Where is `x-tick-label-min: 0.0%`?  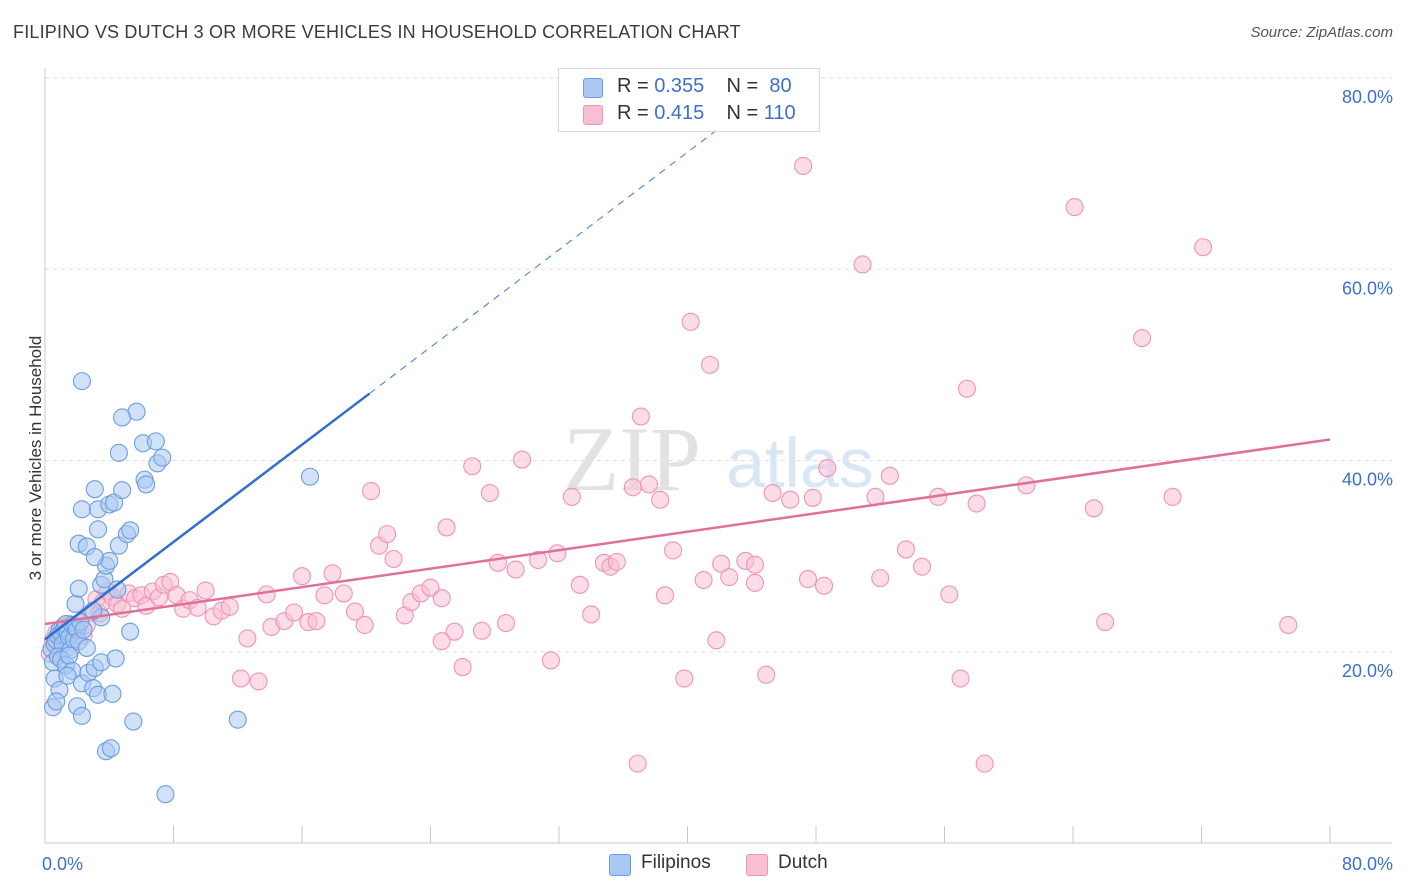
x-tick-label-min: 0.0% is located at coordinates (62, 864).